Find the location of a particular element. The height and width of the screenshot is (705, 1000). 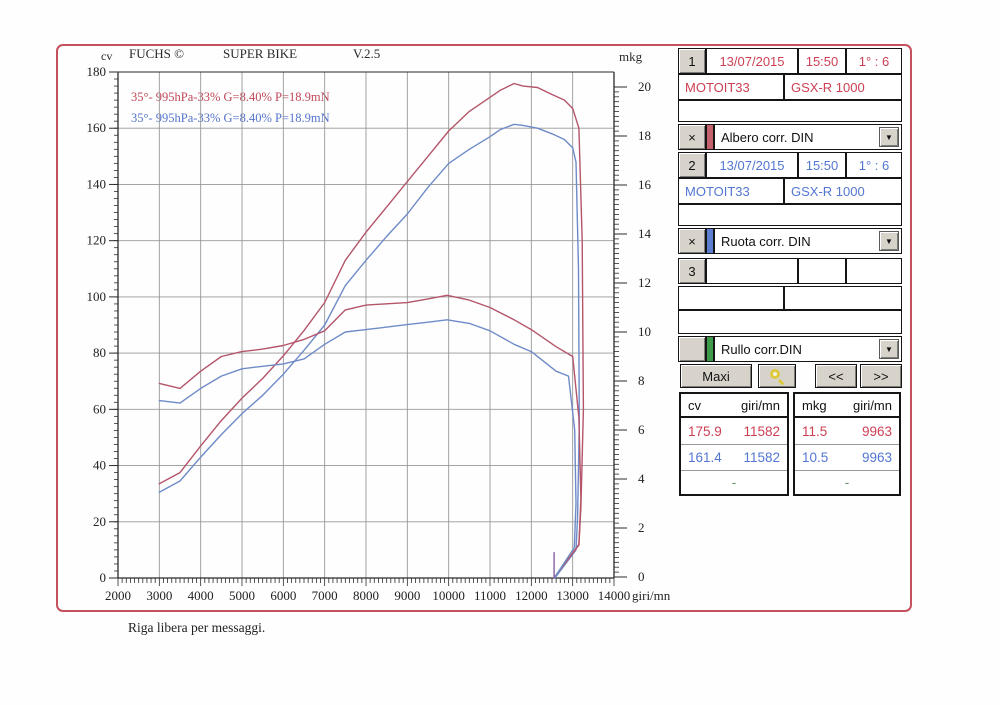

run2-date-field: 13/07/2015 is located at coordinates (752, 165).